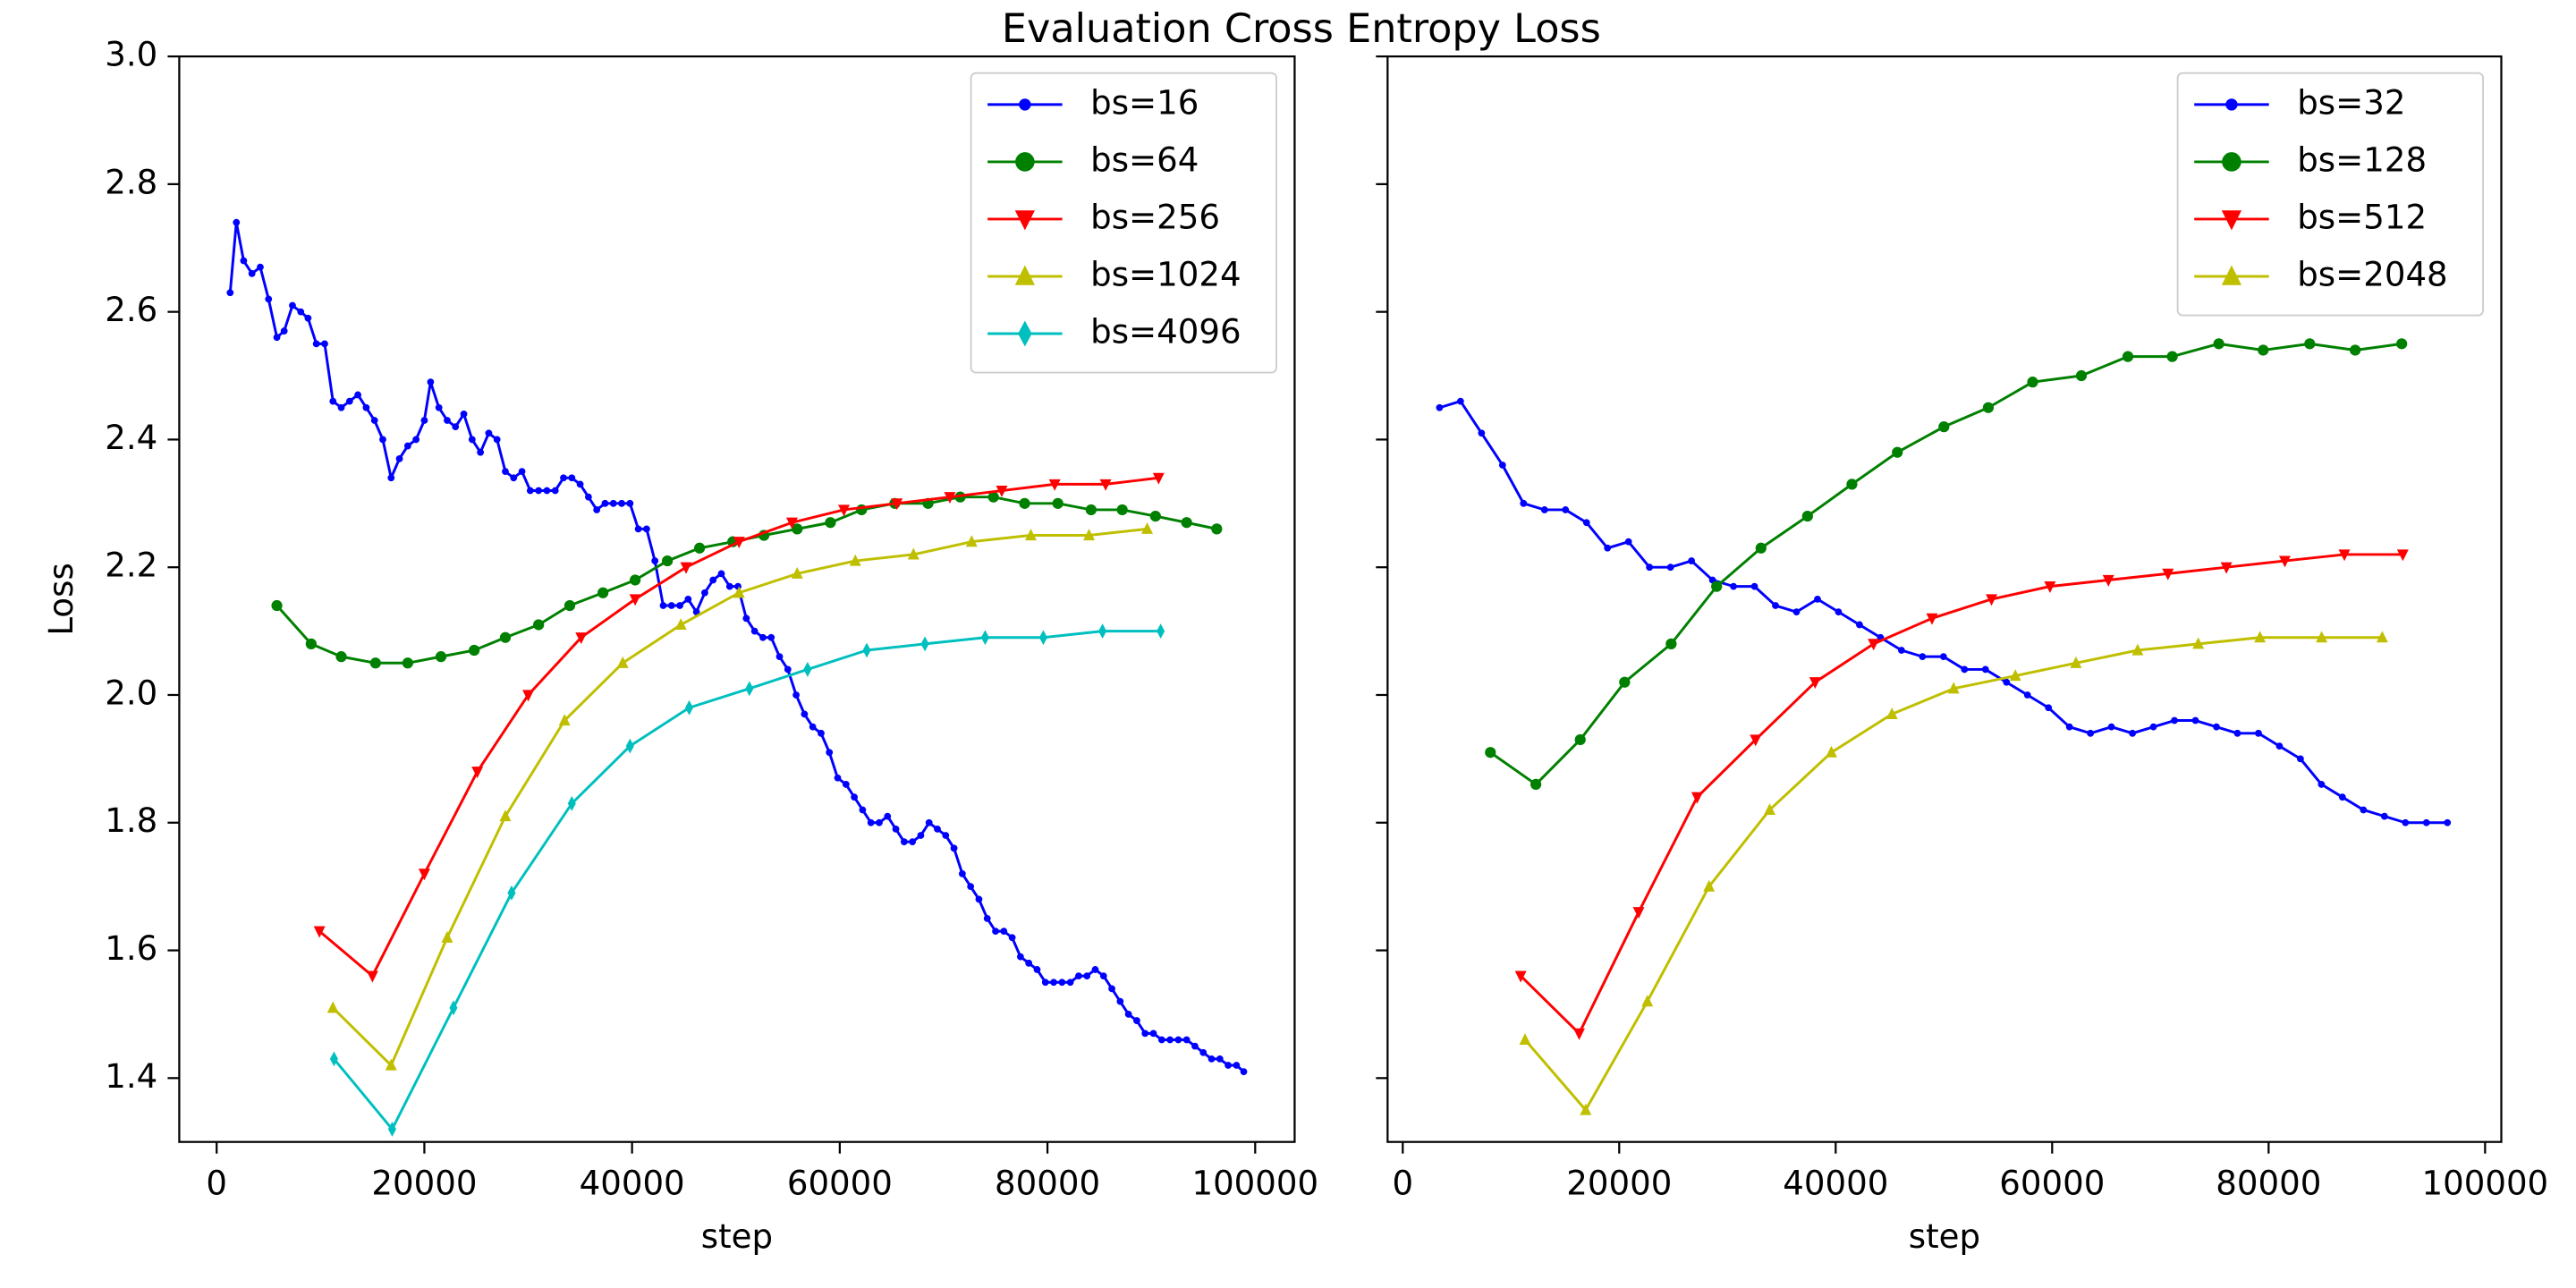  I want to click on legend-marker, so click(2231, 220).